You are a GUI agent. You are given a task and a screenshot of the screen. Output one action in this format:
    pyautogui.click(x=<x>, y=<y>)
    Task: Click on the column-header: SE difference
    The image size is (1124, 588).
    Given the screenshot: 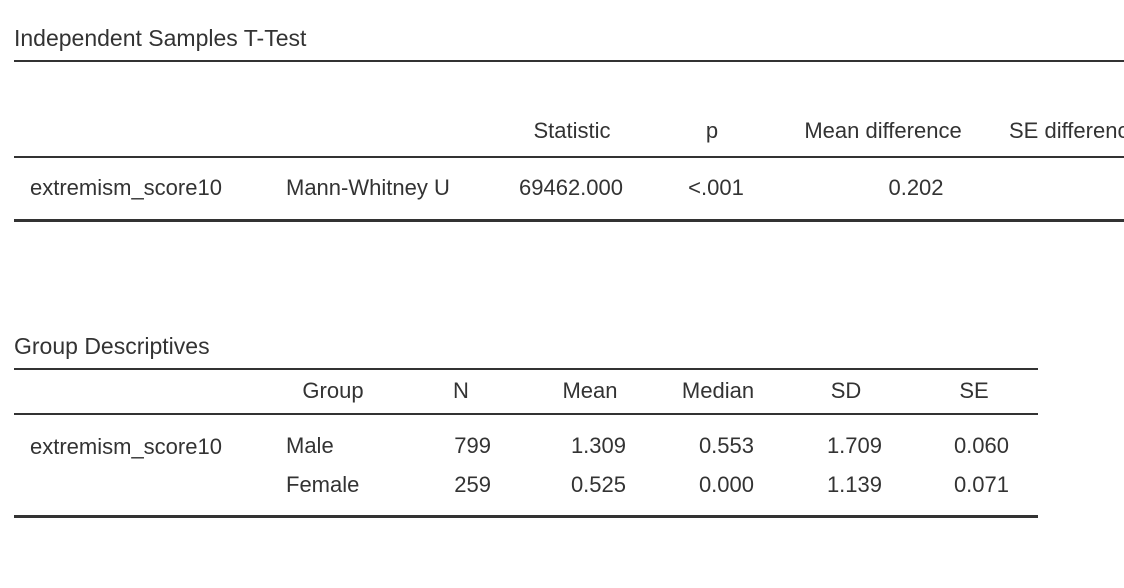 What is the action you would take?
    pyautogui.click(x=1066, y=130)
    